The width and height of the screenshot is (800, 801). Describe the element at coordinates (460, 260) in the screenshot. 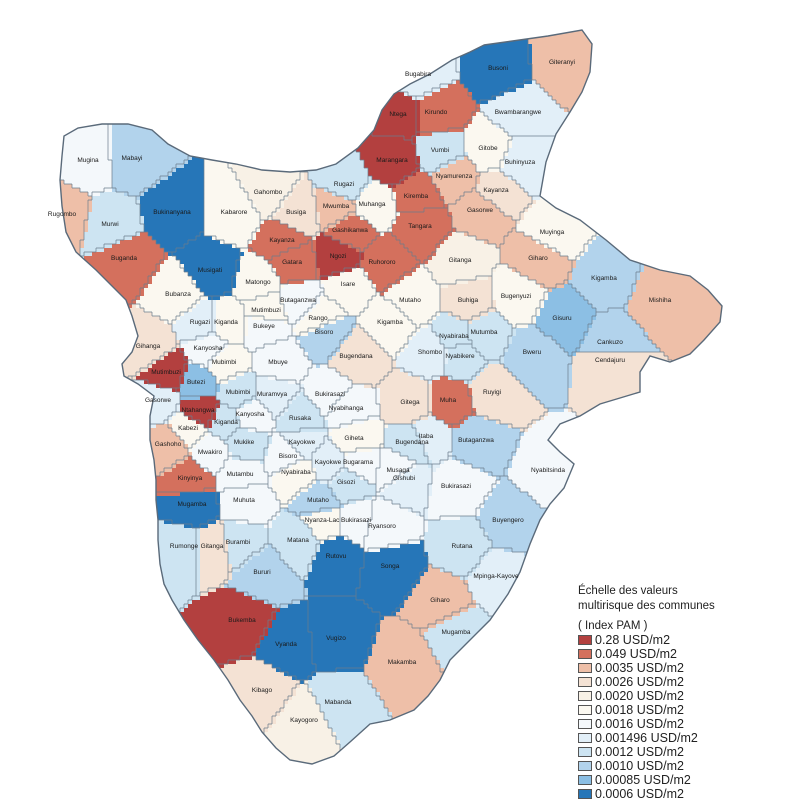

I see `commune-label: Gitanga` at that location.